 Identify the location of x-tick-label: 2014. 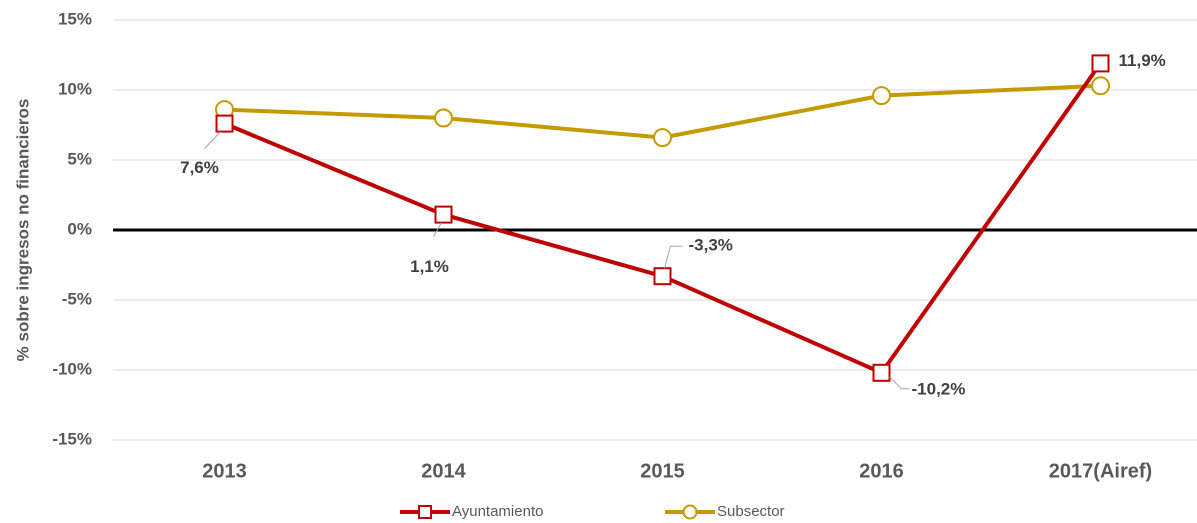
(443, 471).